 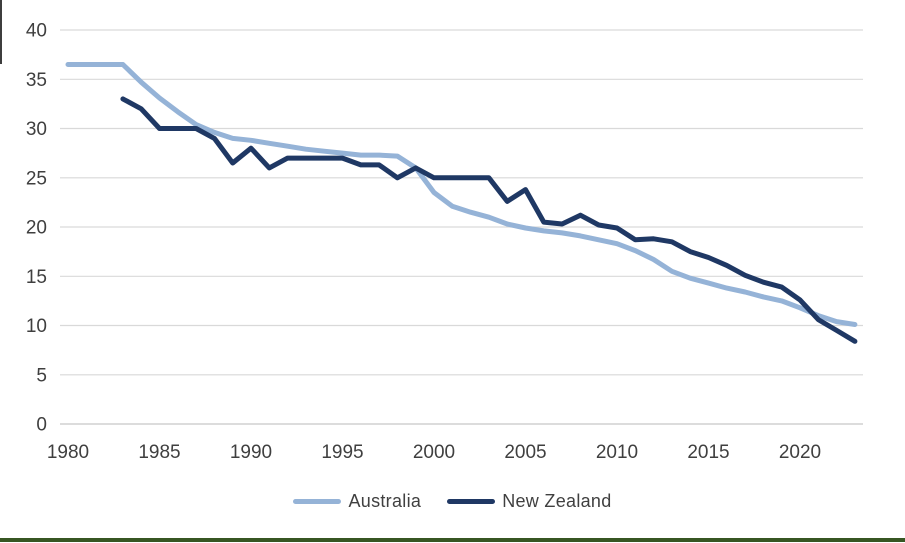 I want to click on x-tick-label: 1995, so click(x=342, y=452).